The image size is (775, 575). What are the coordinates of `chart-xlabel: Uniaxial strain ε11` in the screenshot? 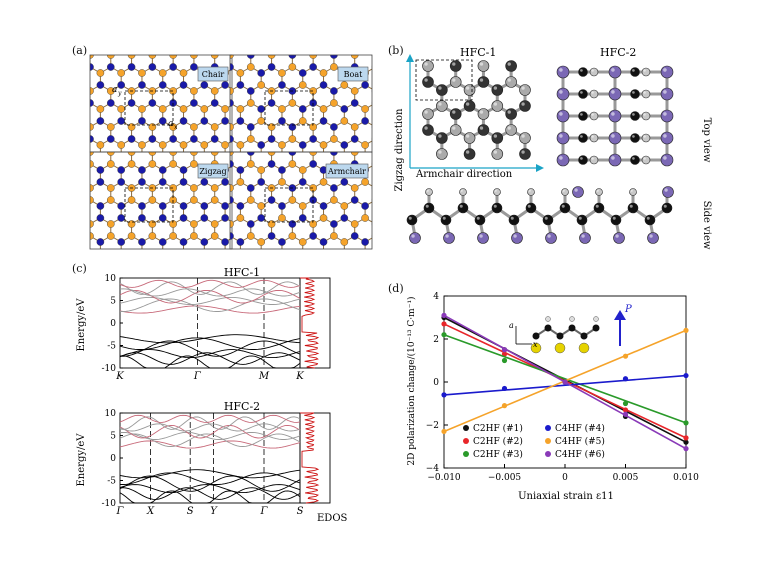 It's located at (566, 496).